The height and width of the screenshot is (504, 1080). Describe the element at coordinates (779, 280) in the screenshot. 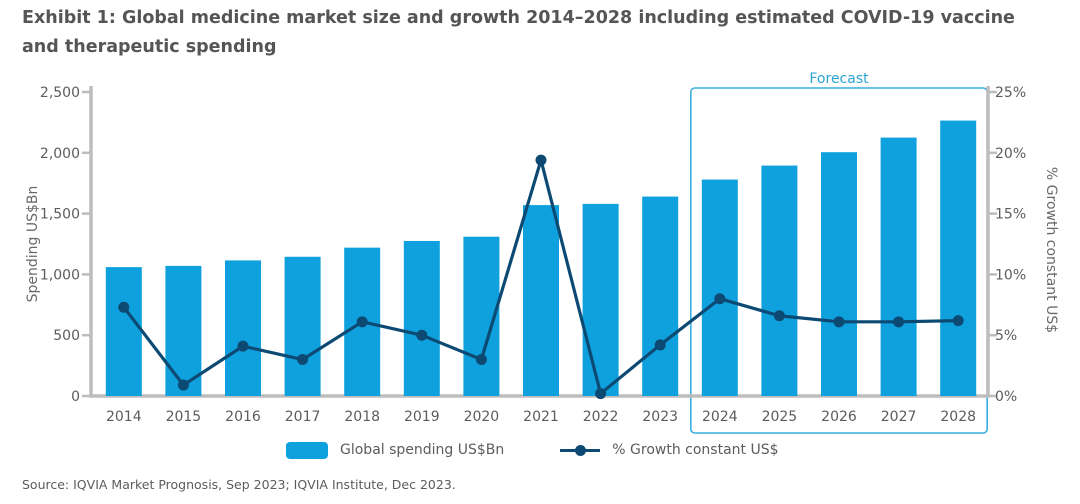

I see `bar-2025` at that location.